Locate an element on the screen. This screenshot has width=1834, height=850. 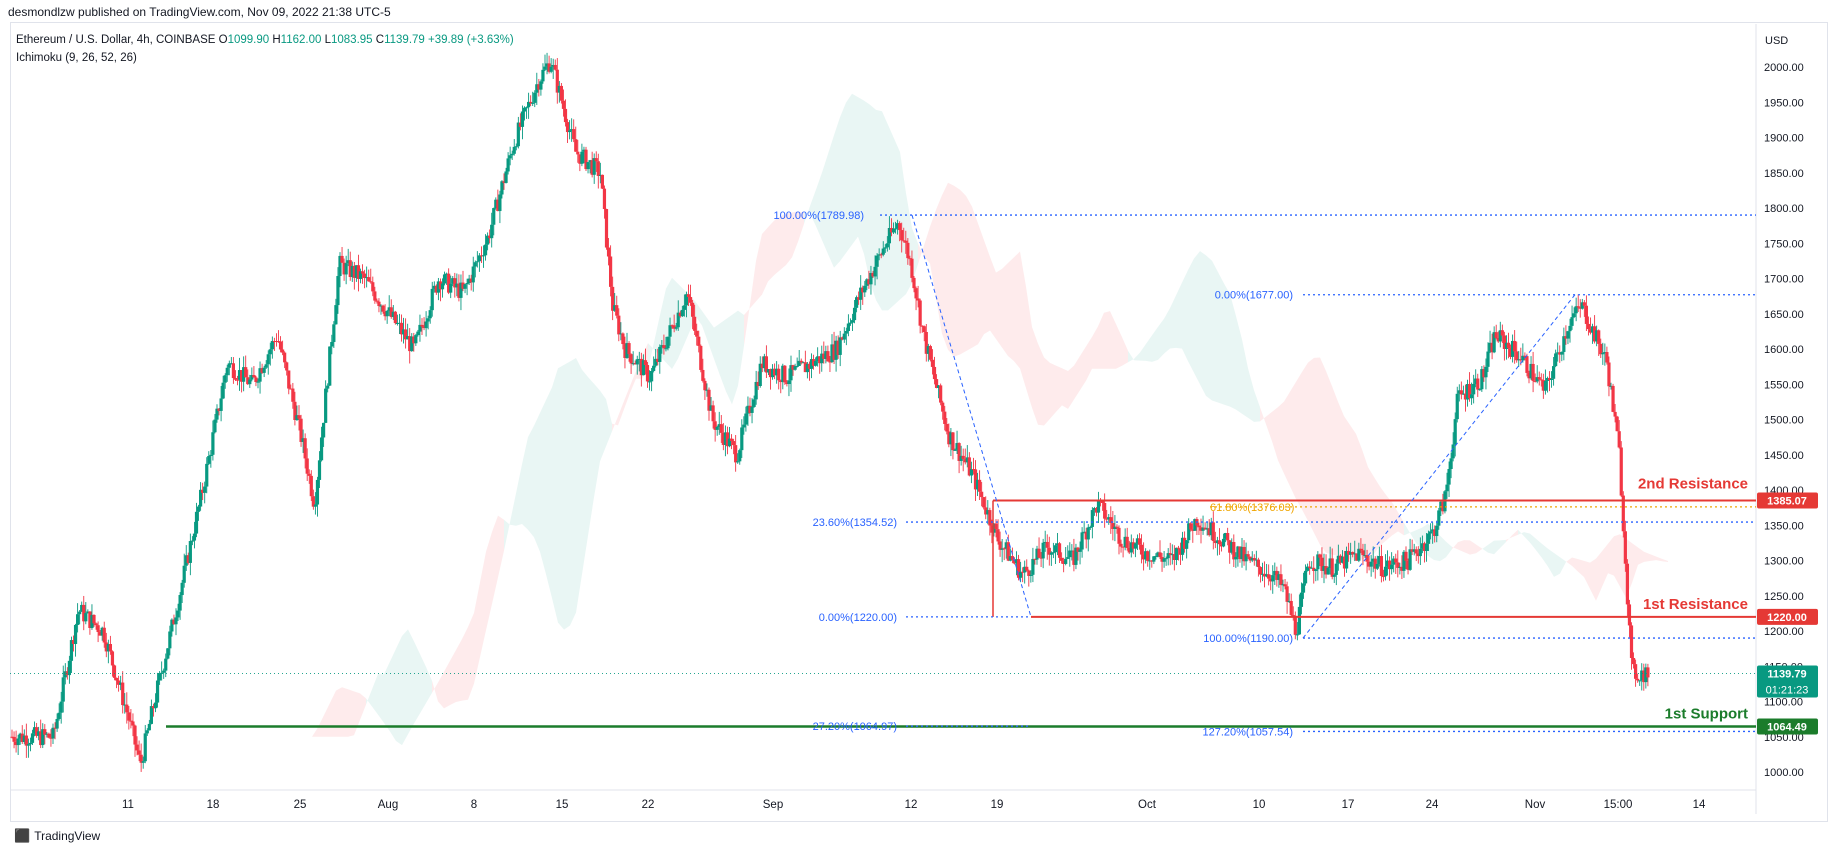
close-value: 1139.79 is located at coordinates (404, 40).